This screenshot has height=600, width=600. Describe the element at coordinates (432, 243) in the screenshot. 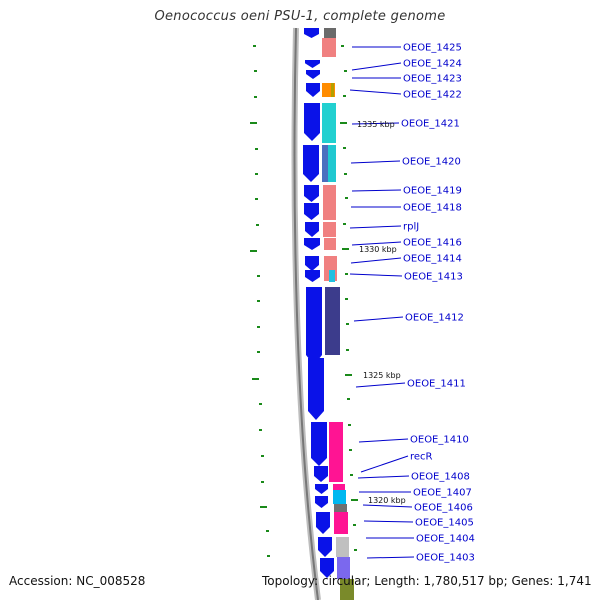

I see `gene-label: OEOE_1416` at that location.